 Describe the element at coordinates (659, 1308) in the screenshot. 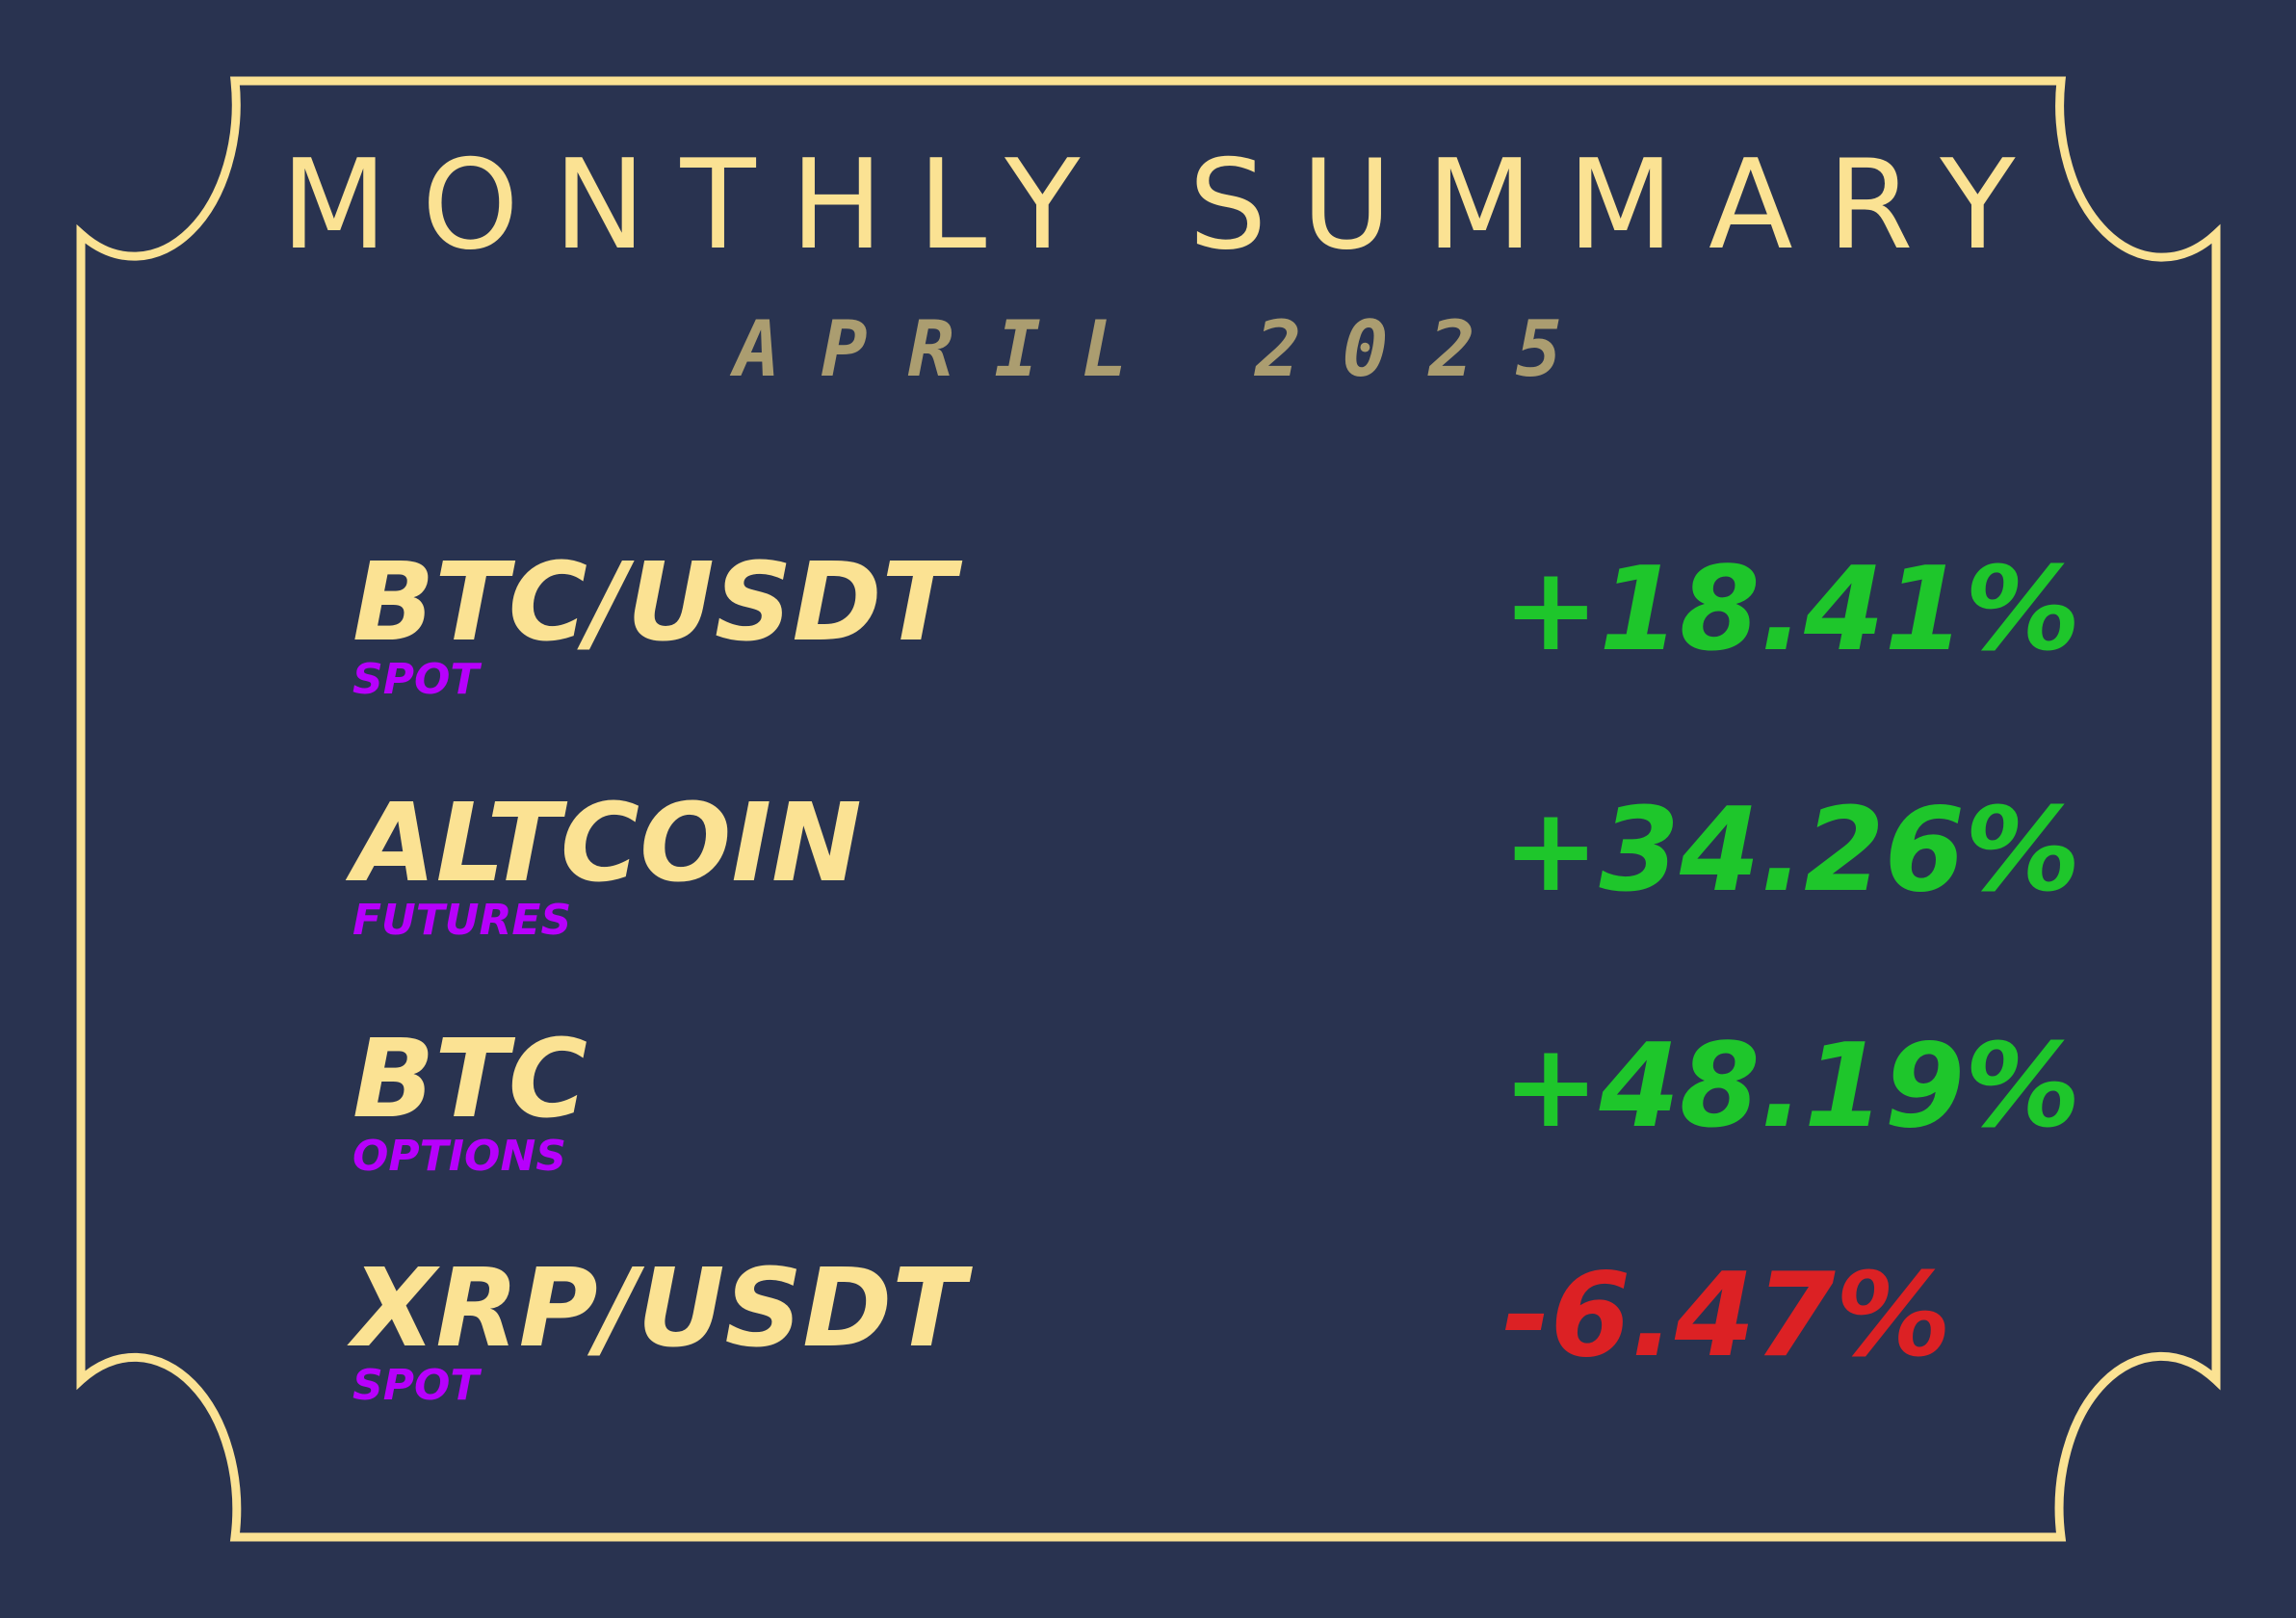

I see `asset-name: XRP/USDT` at that location.